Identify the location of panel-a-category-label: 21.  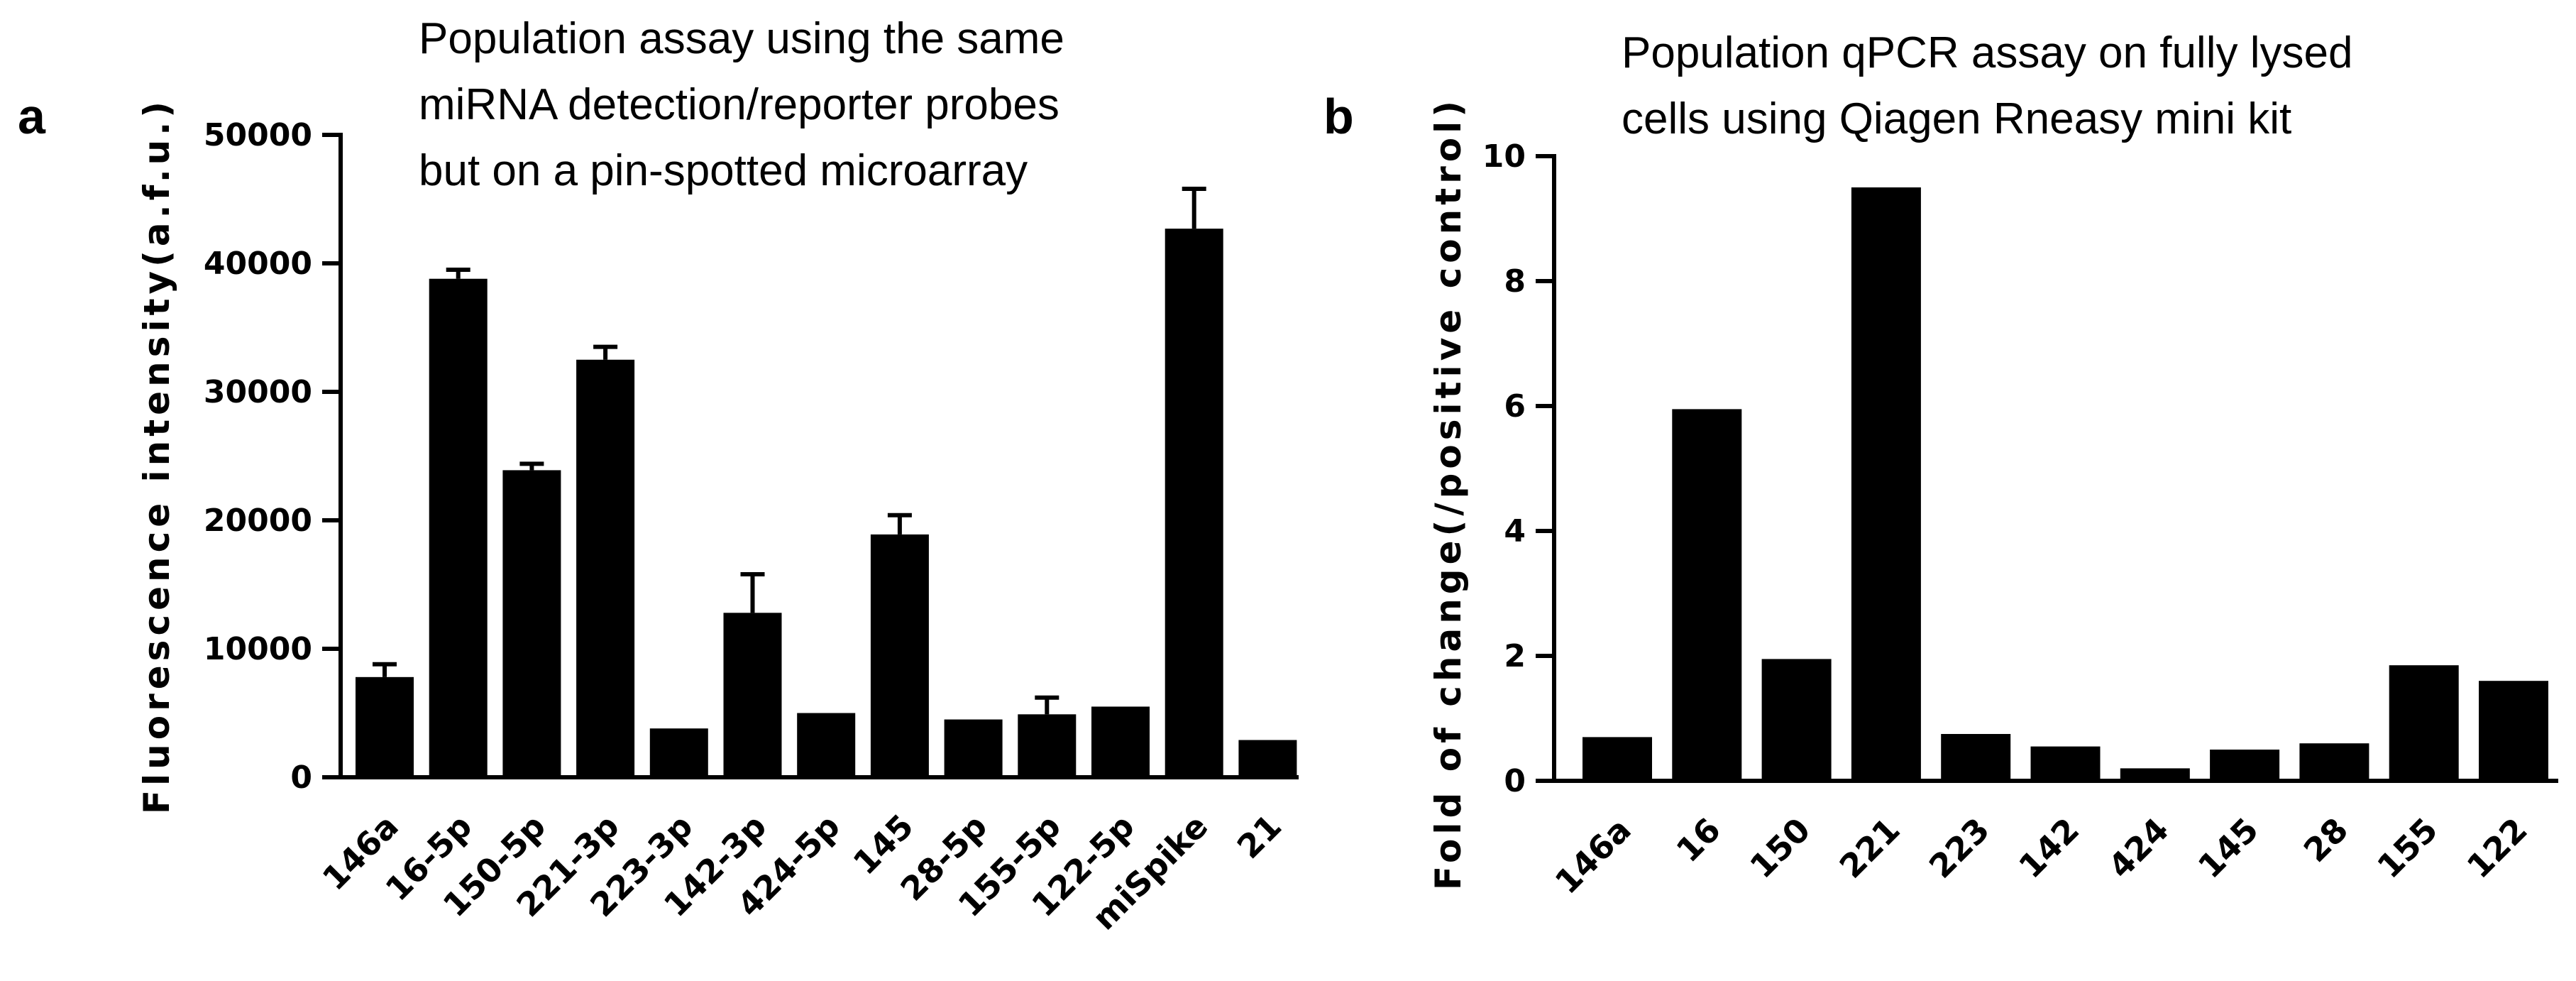
(1259, 836).